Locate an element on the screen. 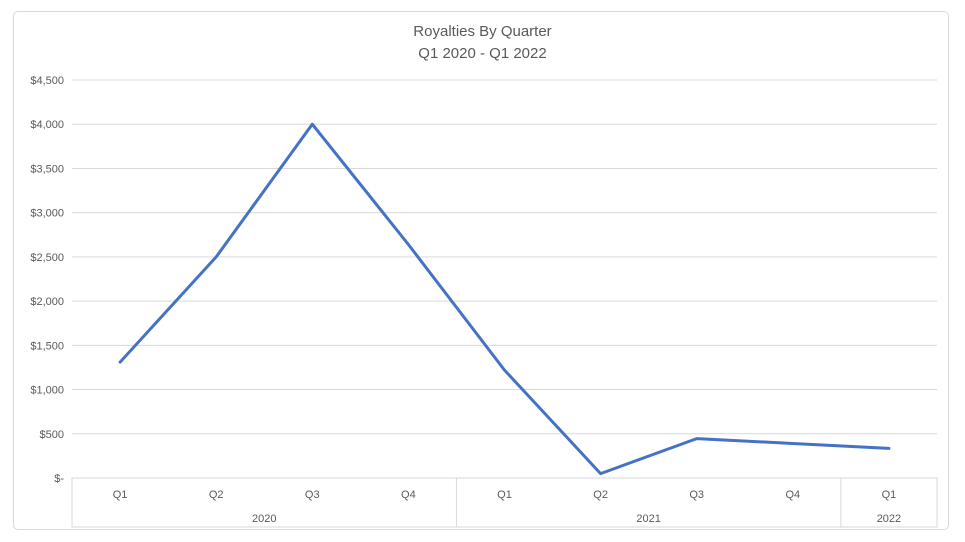 The width and height of the screenshot is (965, 542). y-axis-tick-label: $500 is located at coordinates (52, 435).